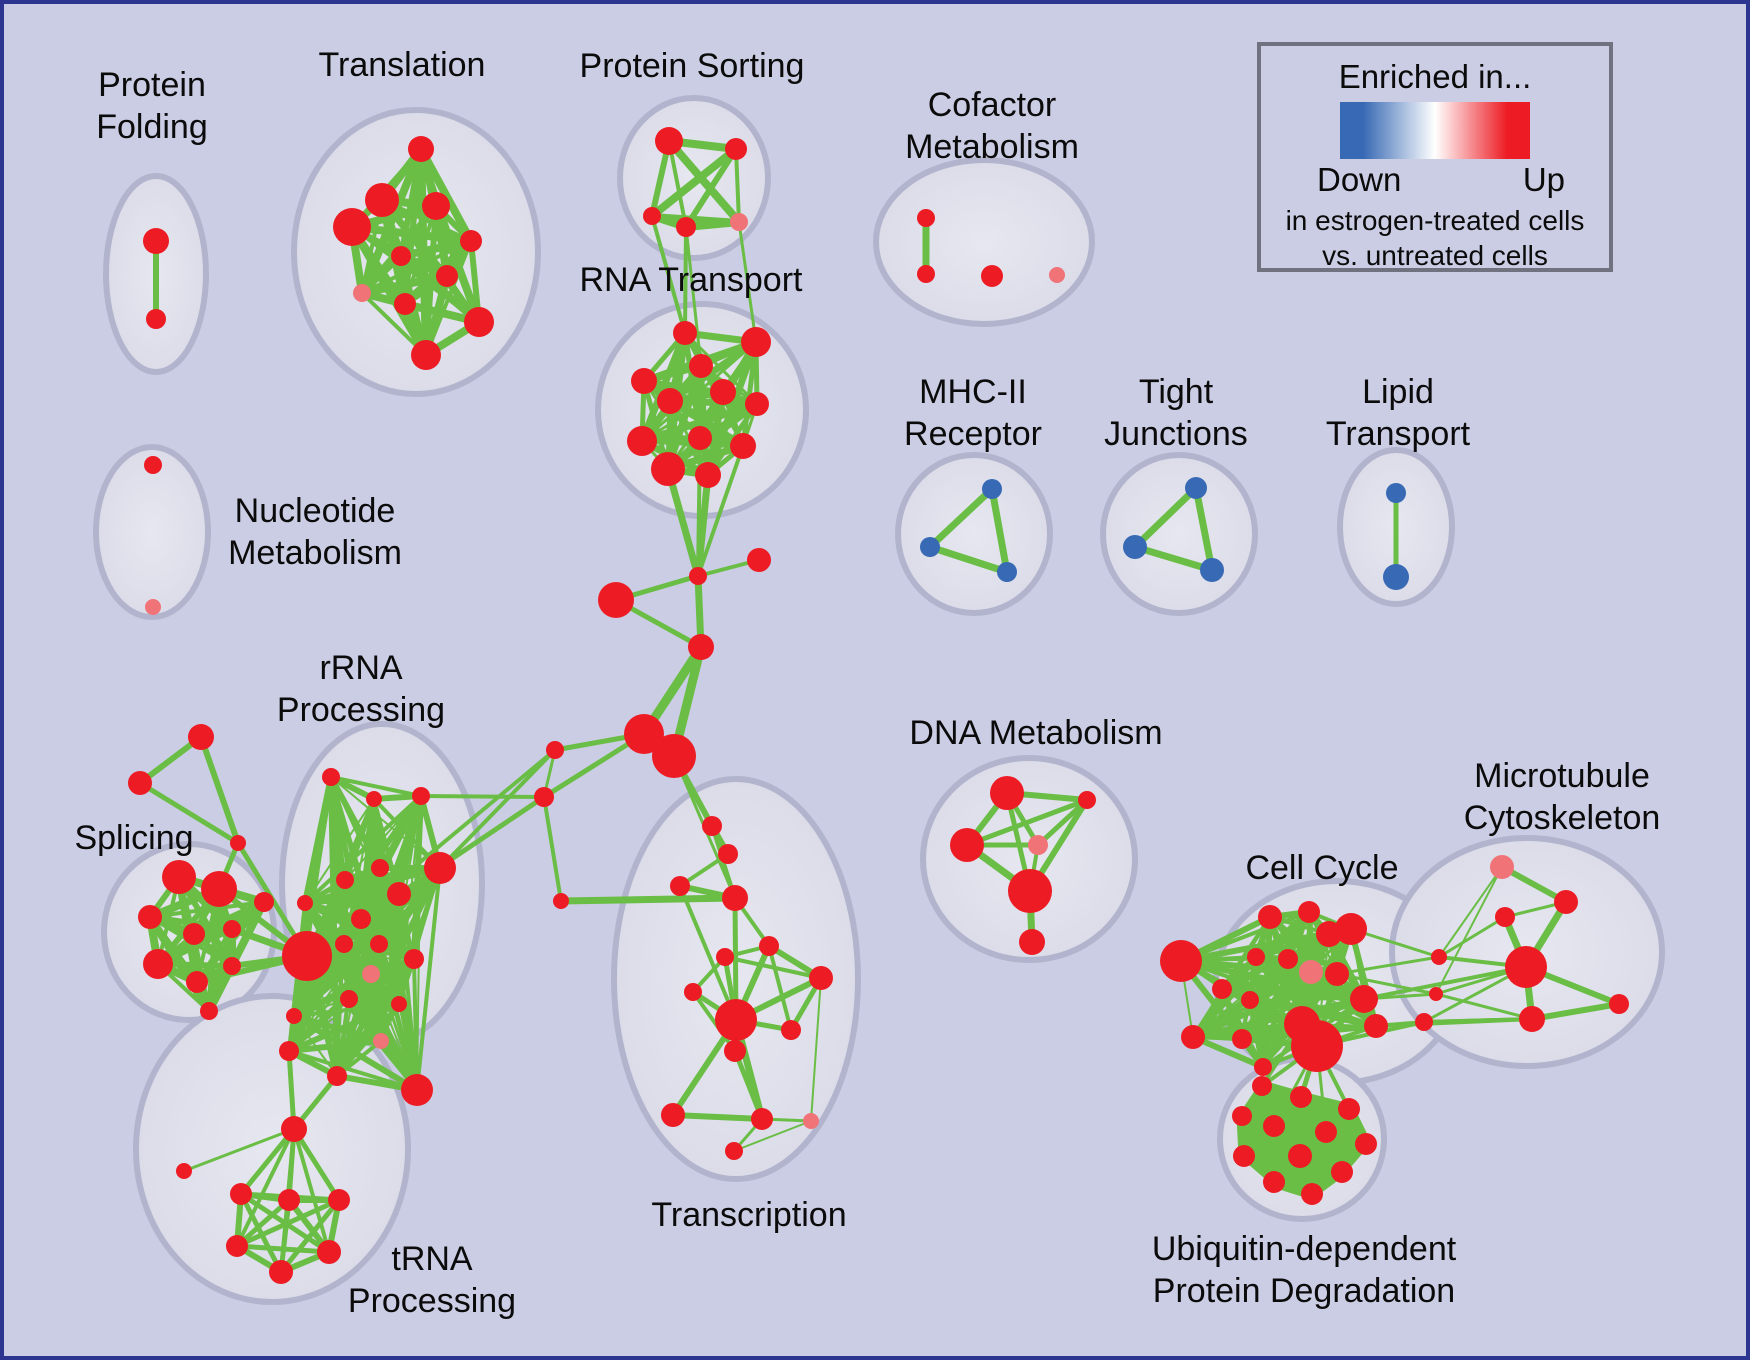 The image size is (1750, 1360). Describe the element at coordinates (1035, 733) in the screenshot. I see `cluster-label-dna-metabolism: DNA Metabolism` at that location.